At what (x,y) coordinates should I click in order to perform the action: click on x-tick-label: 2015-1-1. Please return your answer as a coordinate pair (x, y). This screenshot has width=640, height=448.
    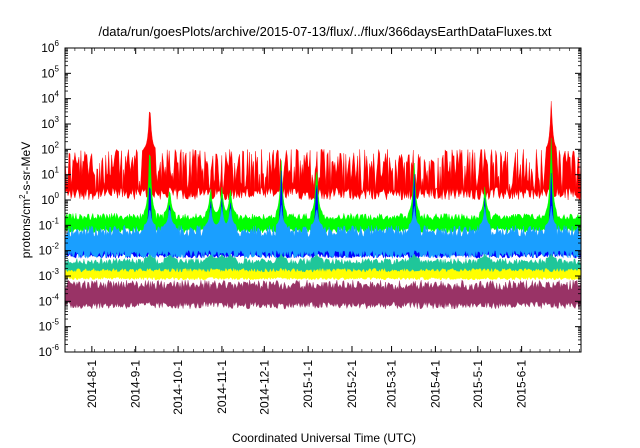
    Looking at the image, I should click on (308, 384).